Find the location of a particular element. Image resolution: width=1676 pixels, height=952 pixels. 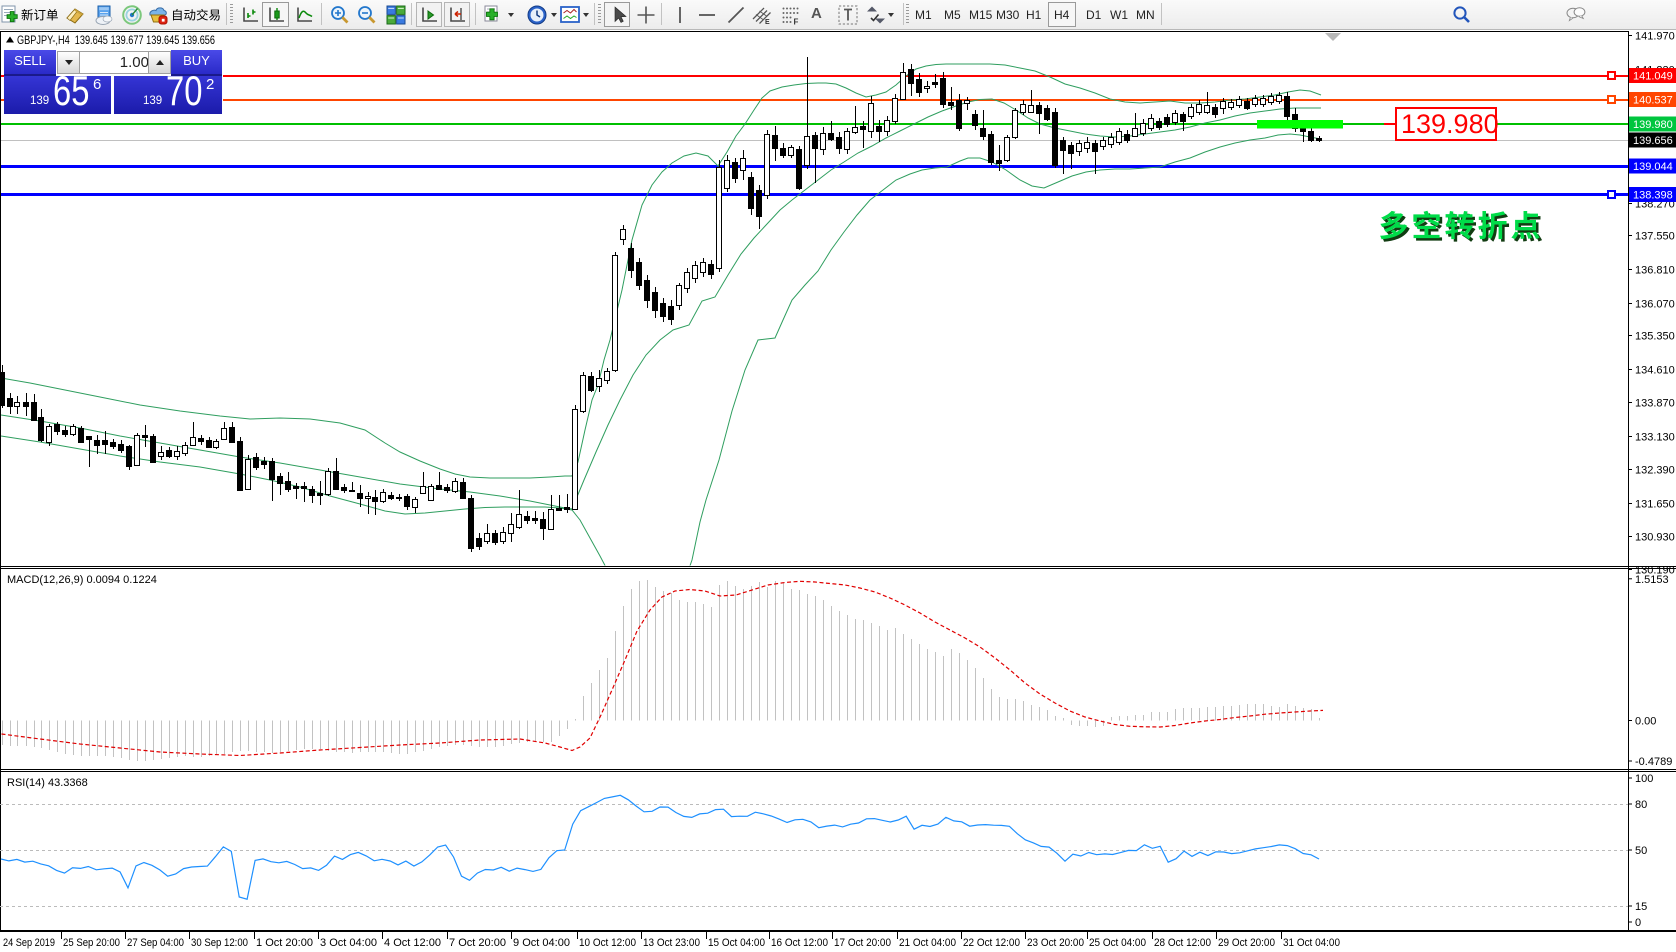

svg-text: 31 Oct 04:00 is located at coordinates (1311, 943).